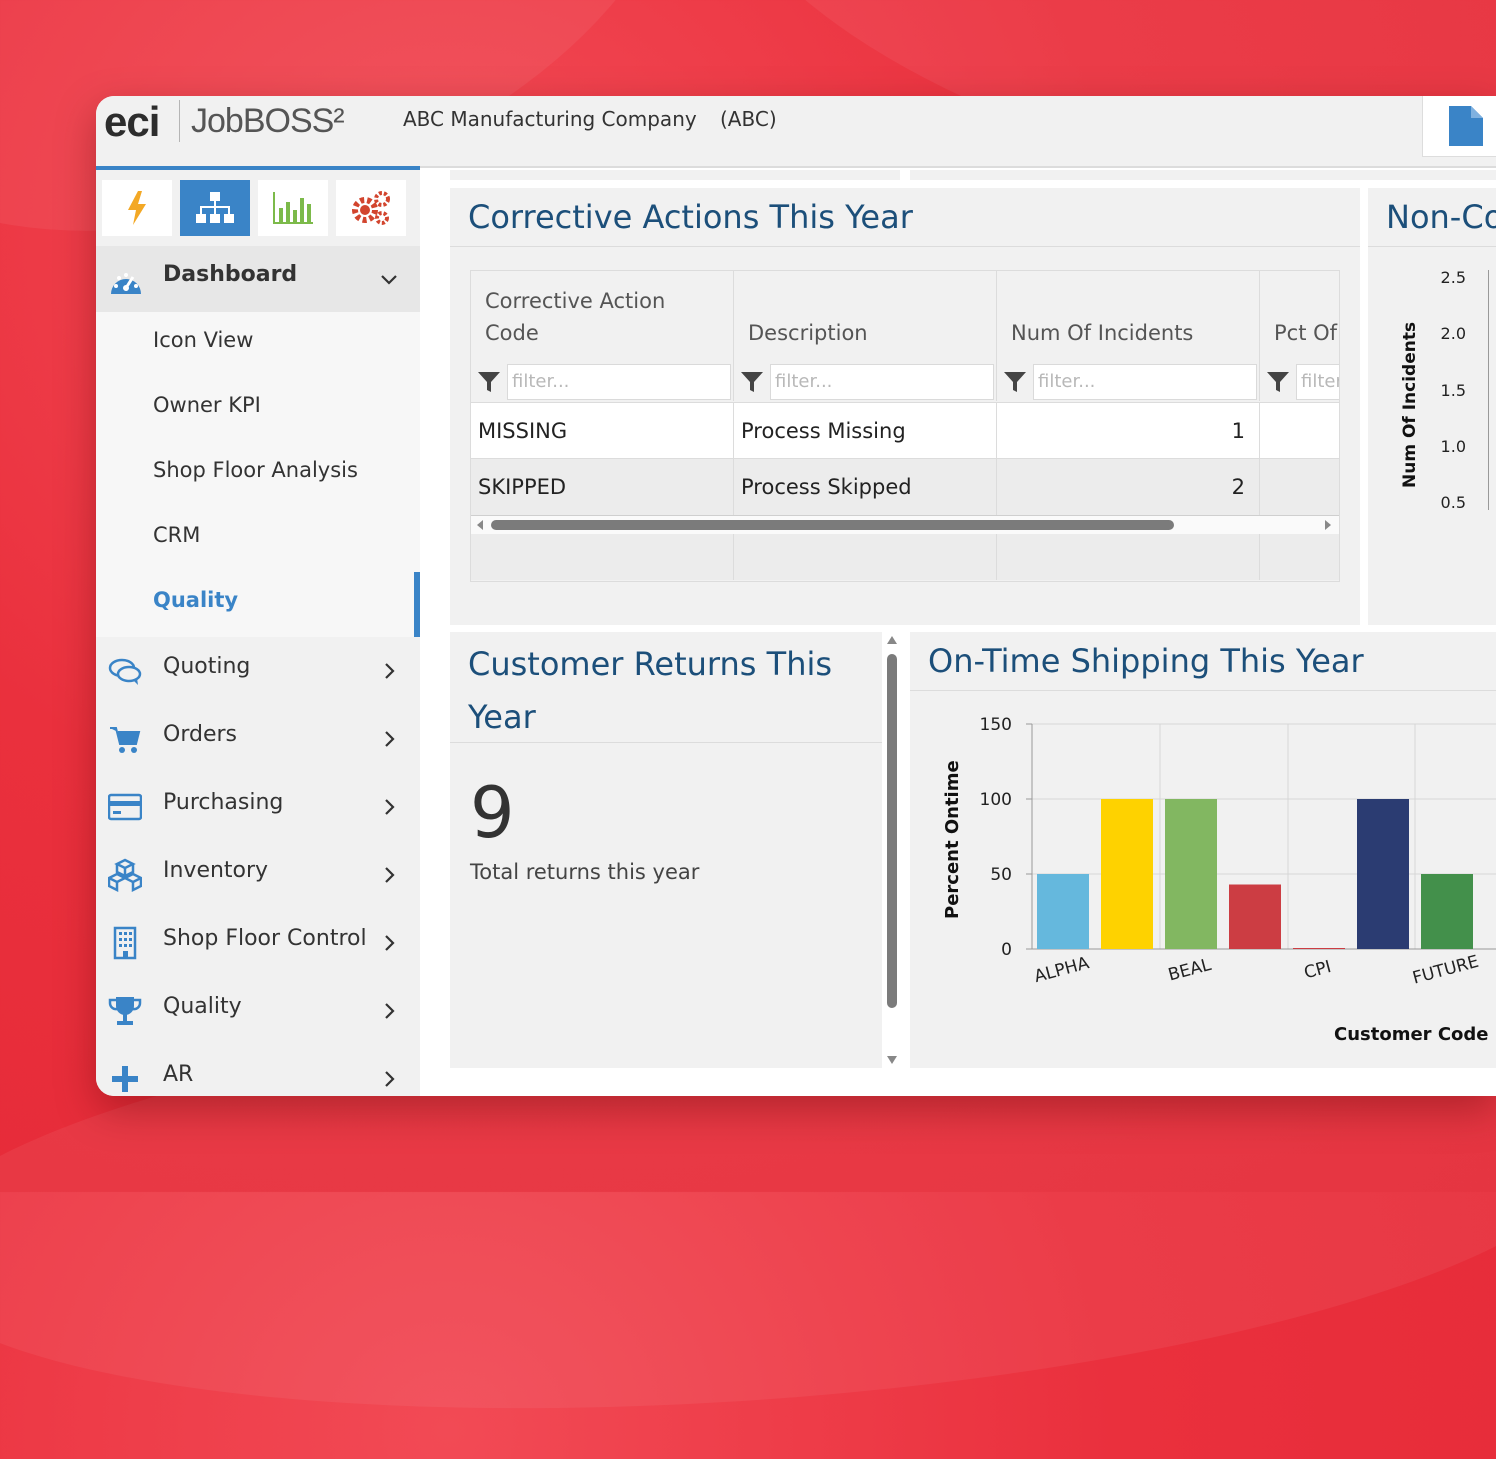 The height and width of the screenshot is (1459, 1496). I want to click on nav-inventory: Inventory, so click(258, 874).